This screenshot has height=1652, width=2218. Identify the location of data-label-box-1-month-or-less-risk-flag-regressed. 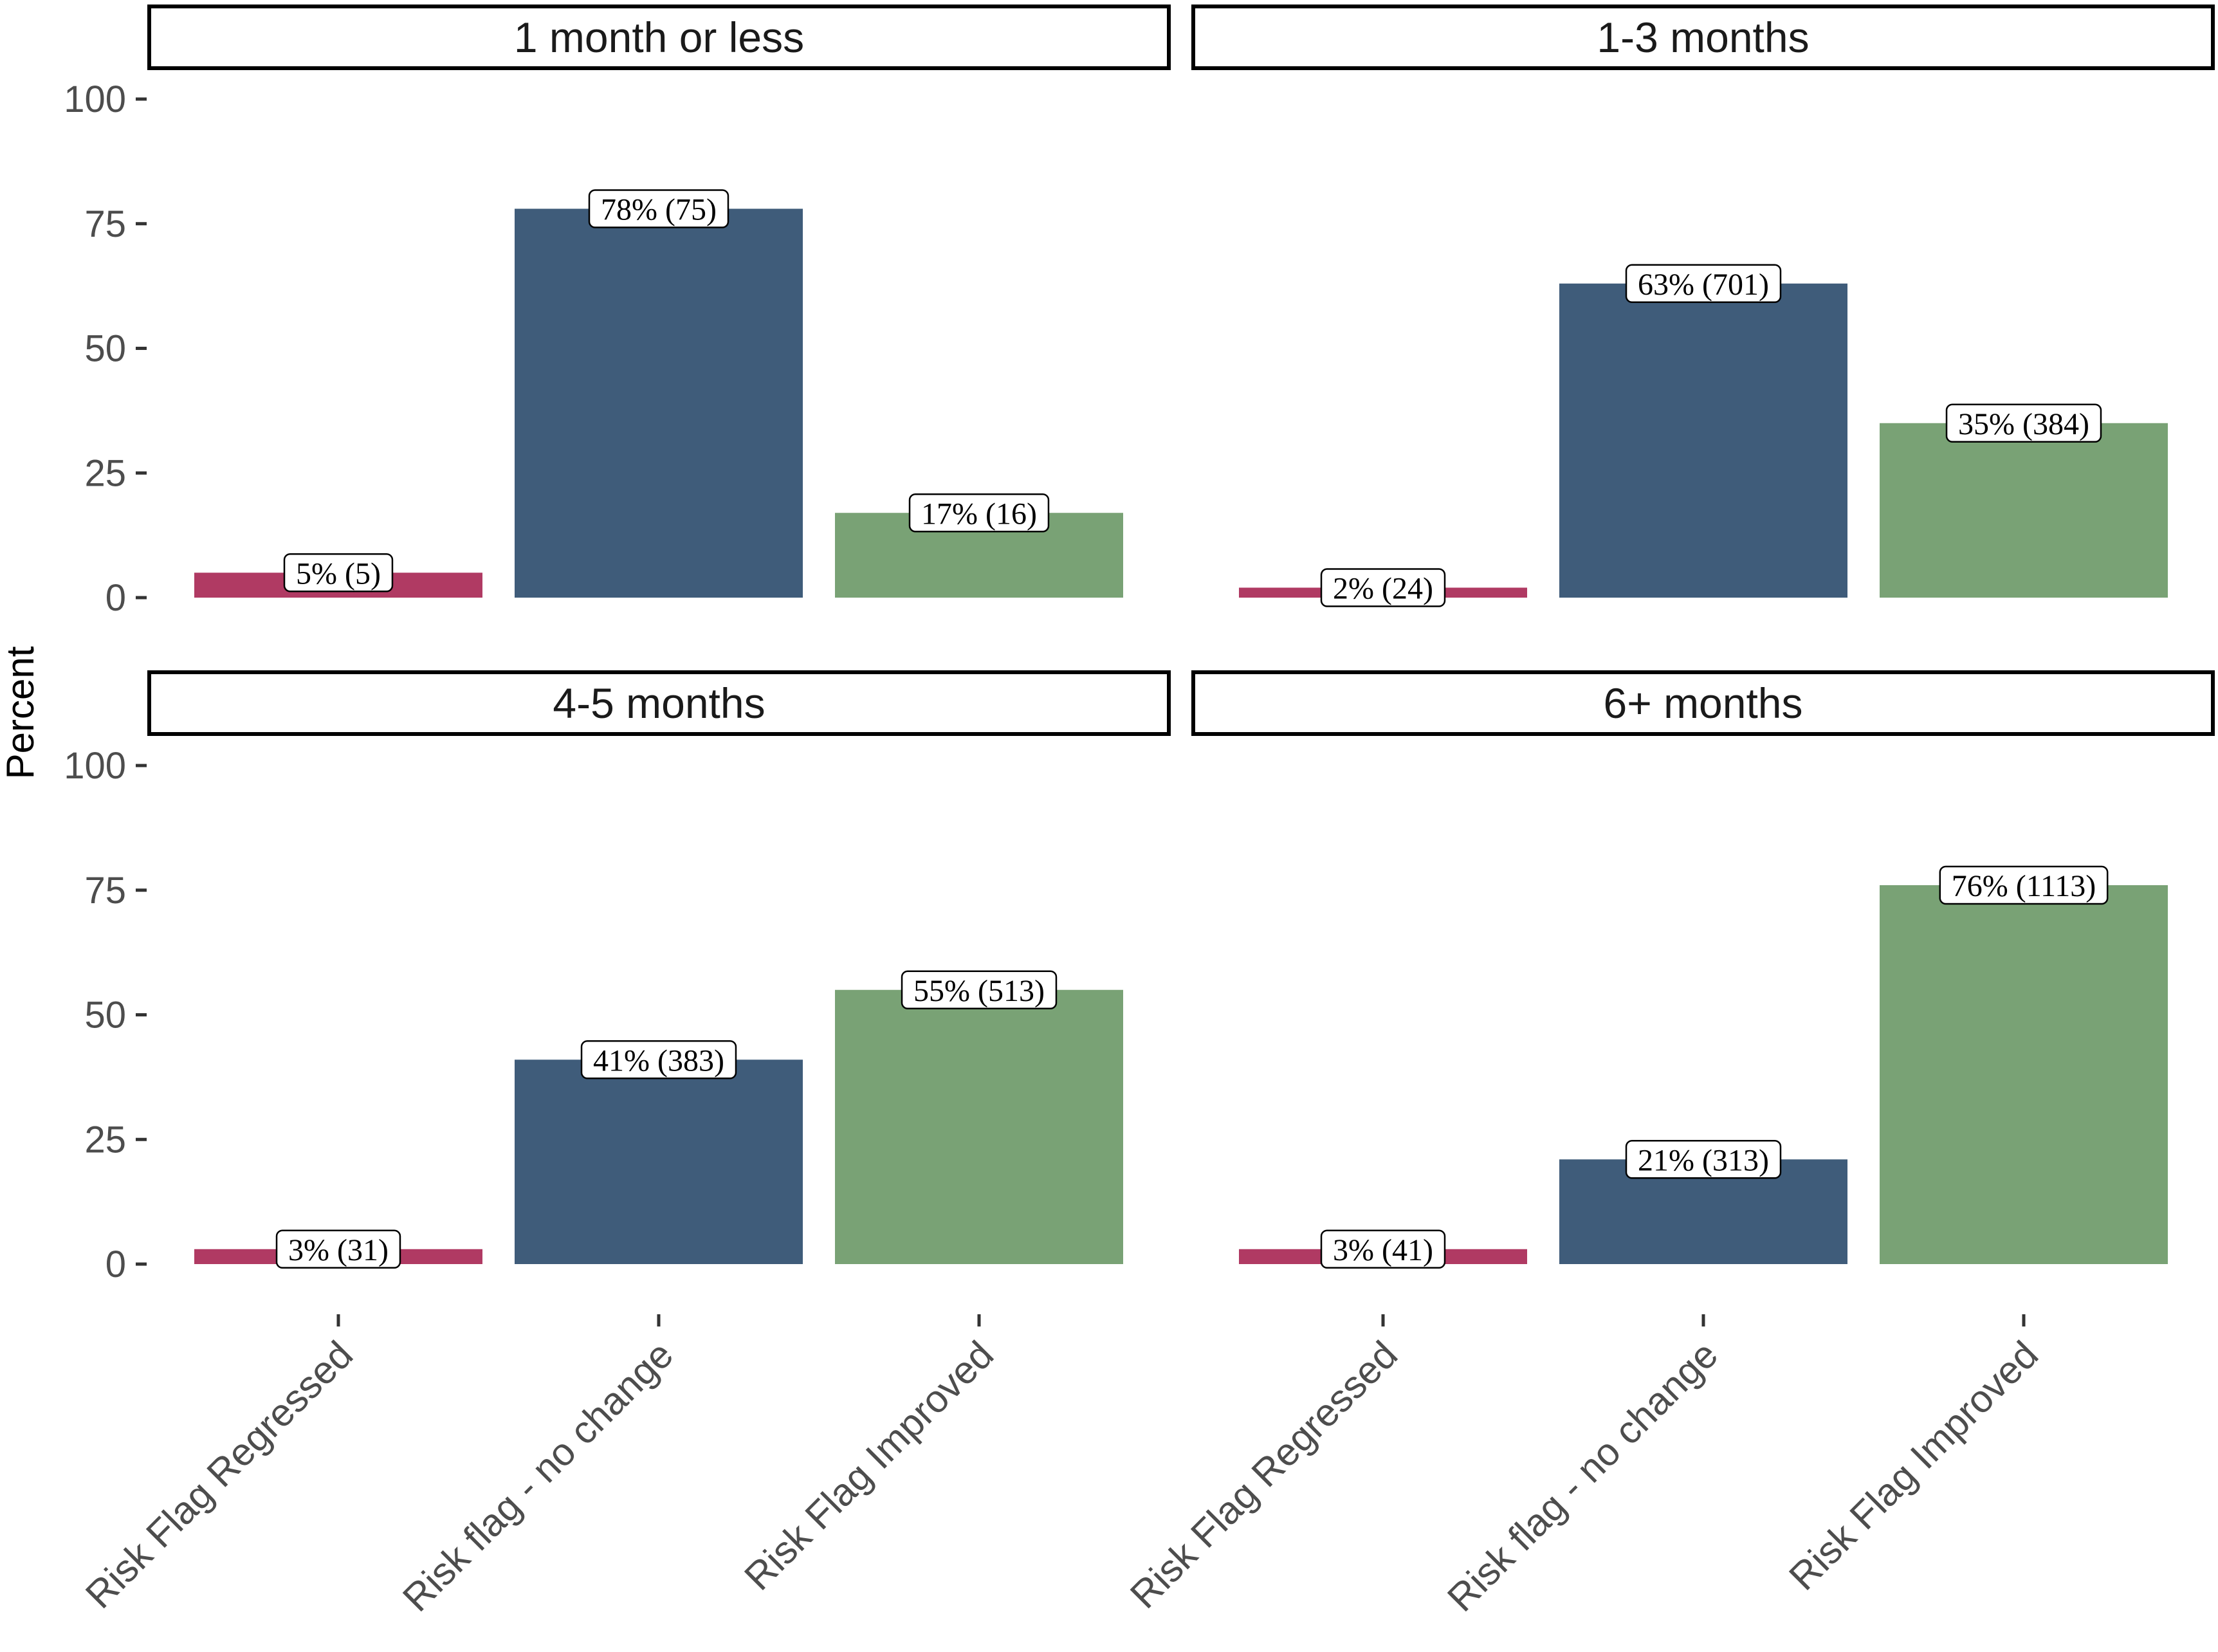
(339, 572).